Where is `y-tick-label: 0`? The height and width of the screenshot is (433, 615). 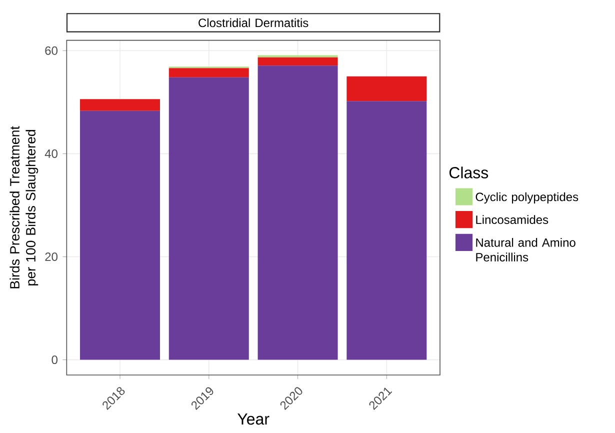 y-tick-label: 0 is located at coordinates (55, 360).